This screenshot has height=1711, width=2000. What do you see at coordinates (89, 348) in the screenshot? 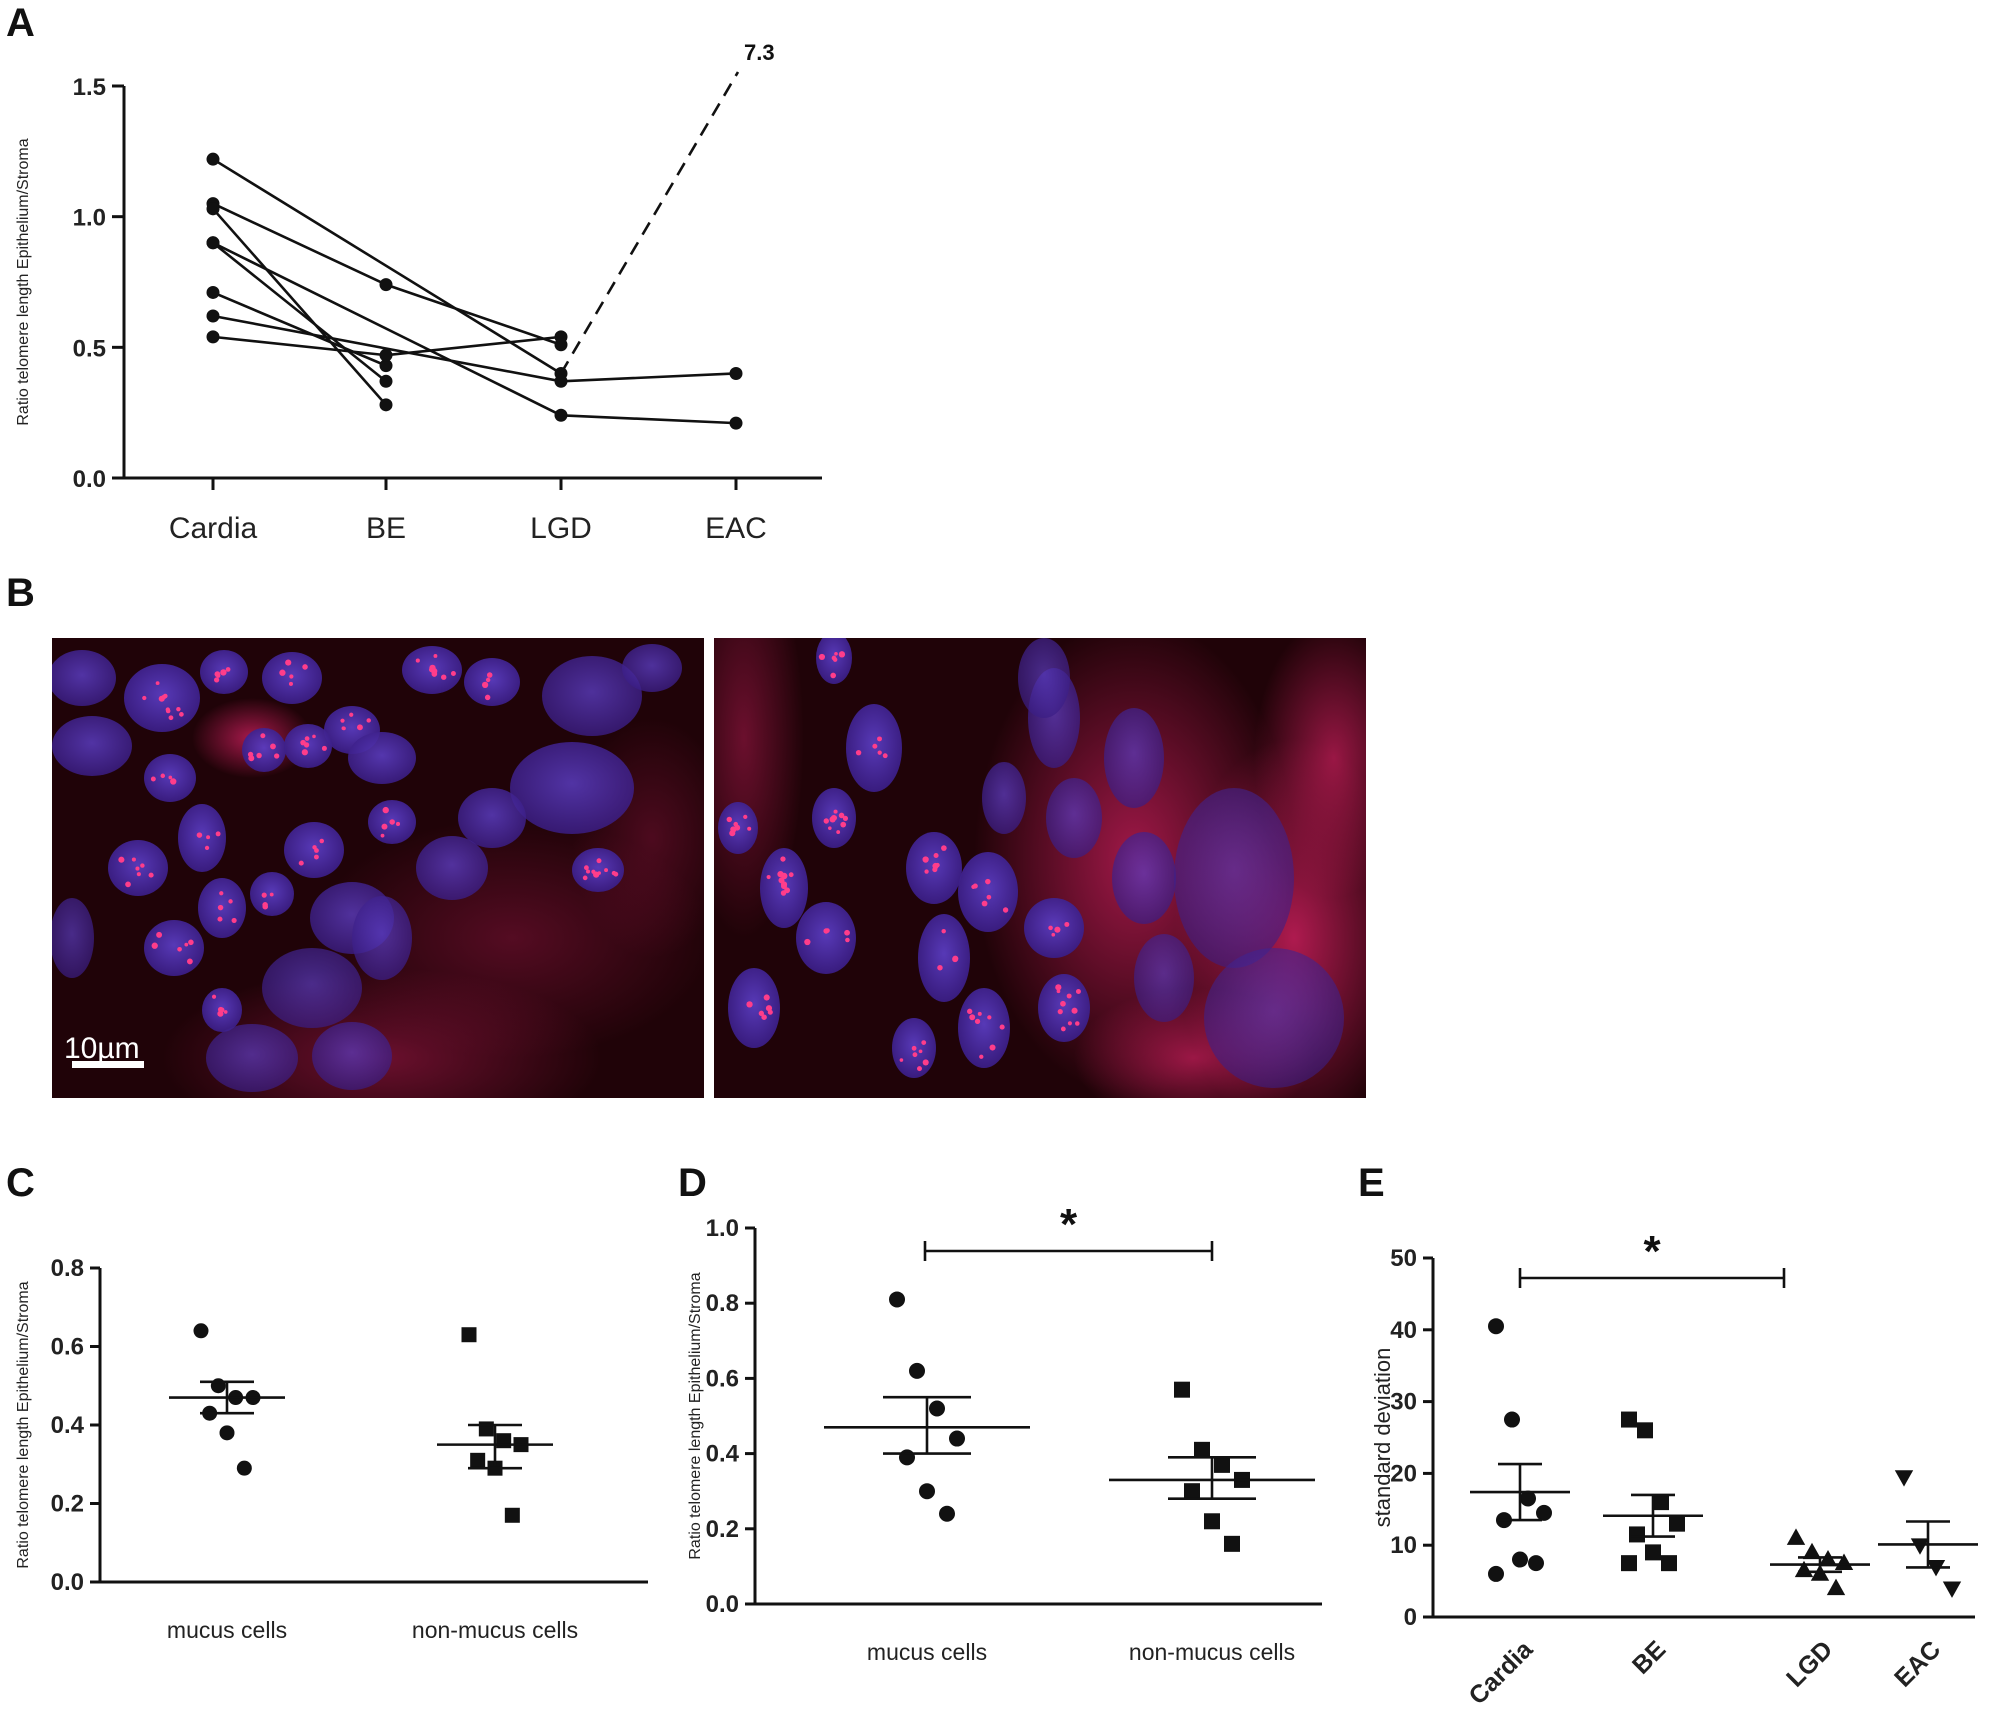
I see `y-tick-label: 0.5` at bounding box center [89, 348].